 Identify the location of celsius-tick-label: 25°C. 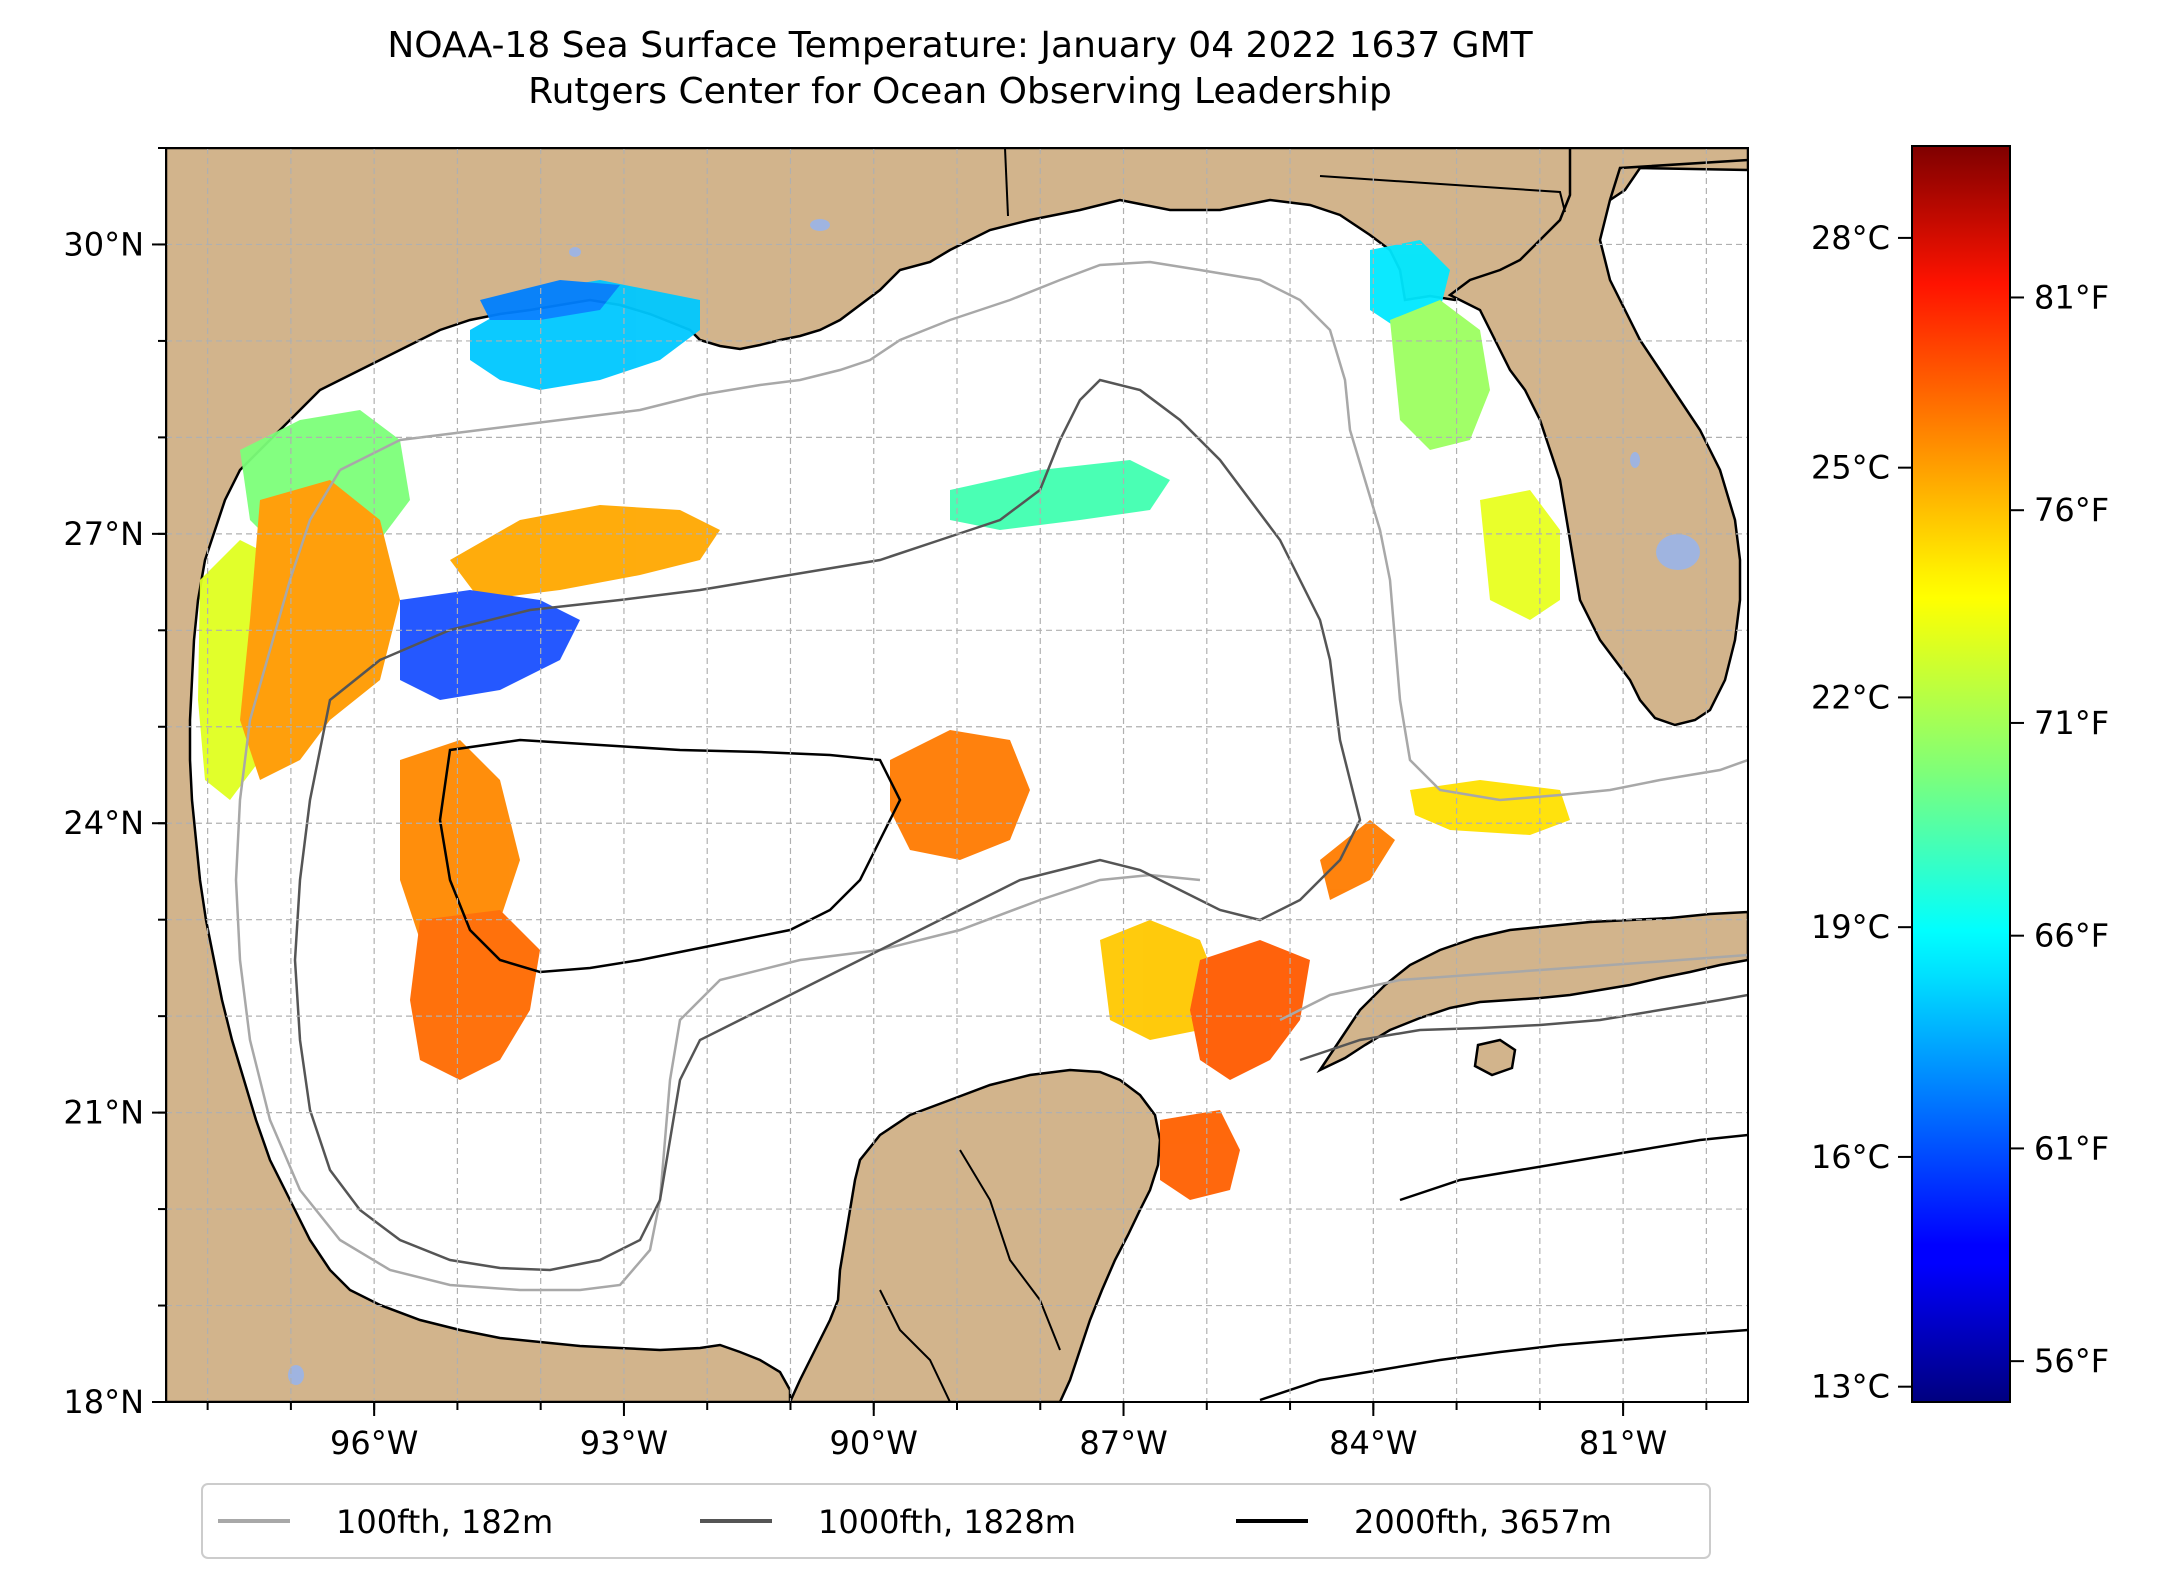
(1850, 468).